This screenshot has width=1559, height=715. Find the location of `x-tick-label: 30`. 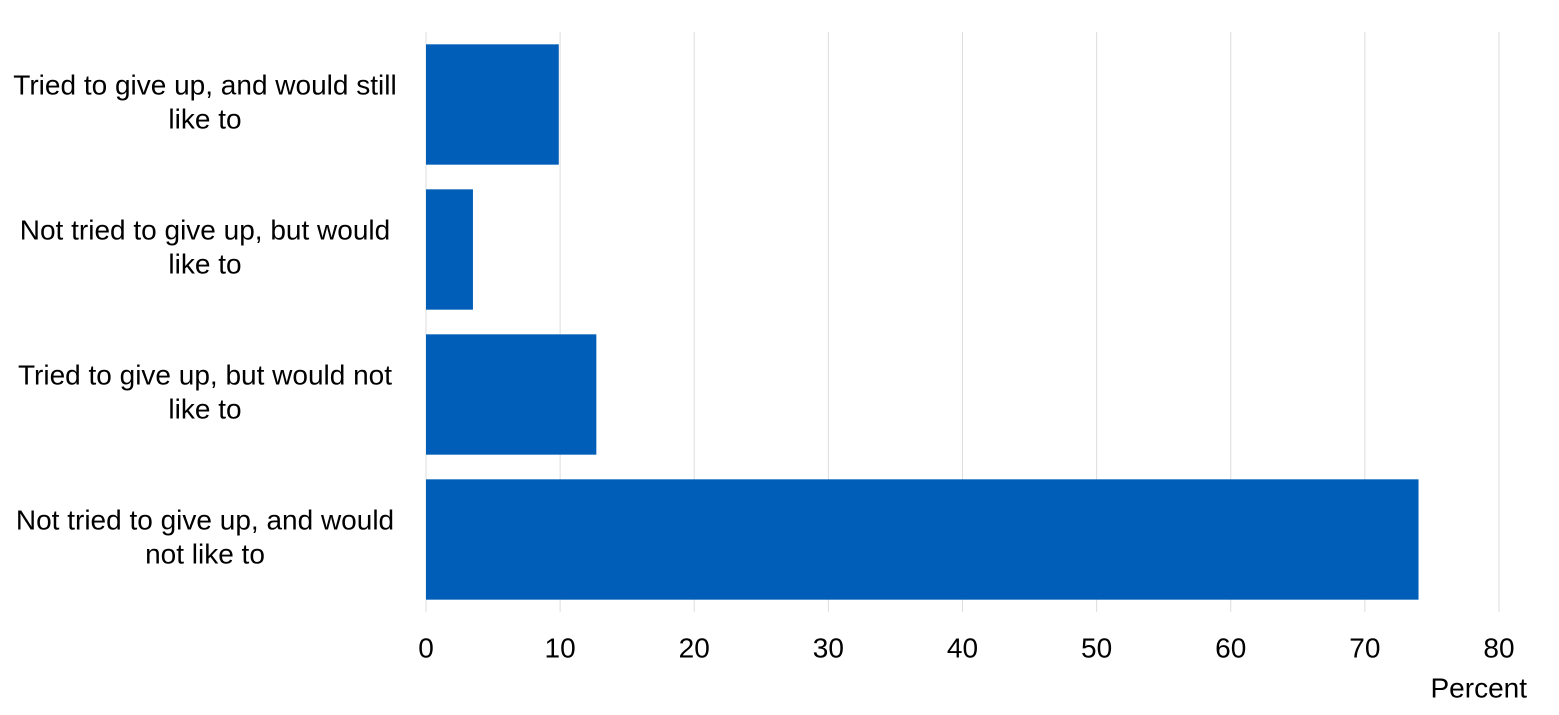

x-tick-label: 30 is located at coordinates (828, 647).